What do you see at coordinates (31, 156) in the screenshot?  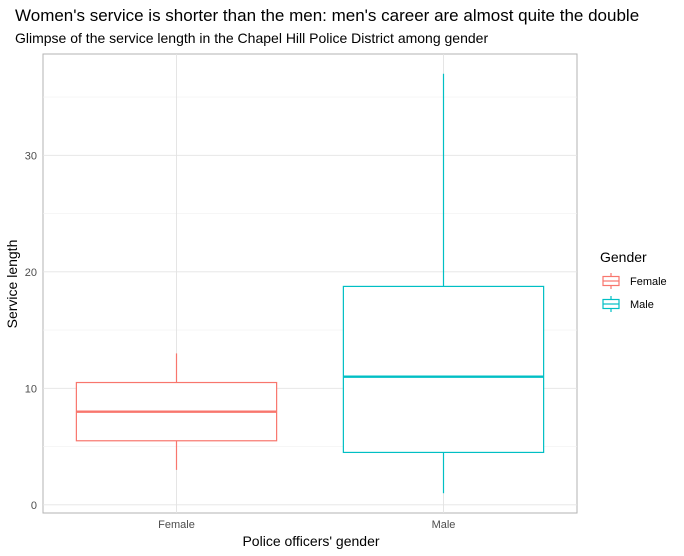 I see `y-tick-label: 30` at bounding box center [31, 156].